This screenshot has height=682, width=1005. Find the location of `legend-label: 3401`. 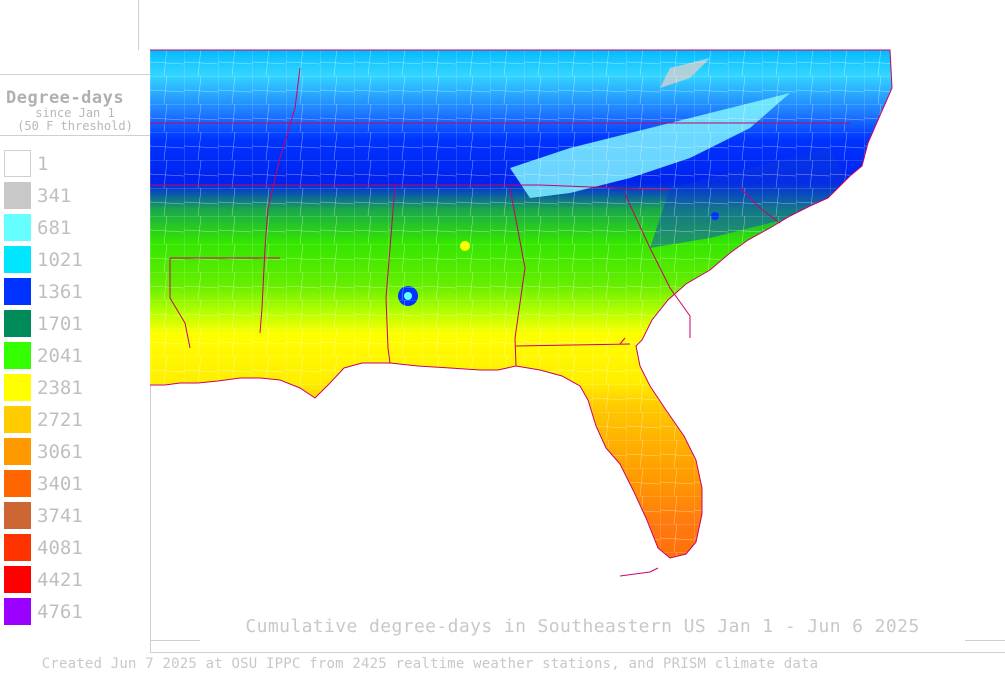

legend-label: 3401 is located at coordinates (60, 484).